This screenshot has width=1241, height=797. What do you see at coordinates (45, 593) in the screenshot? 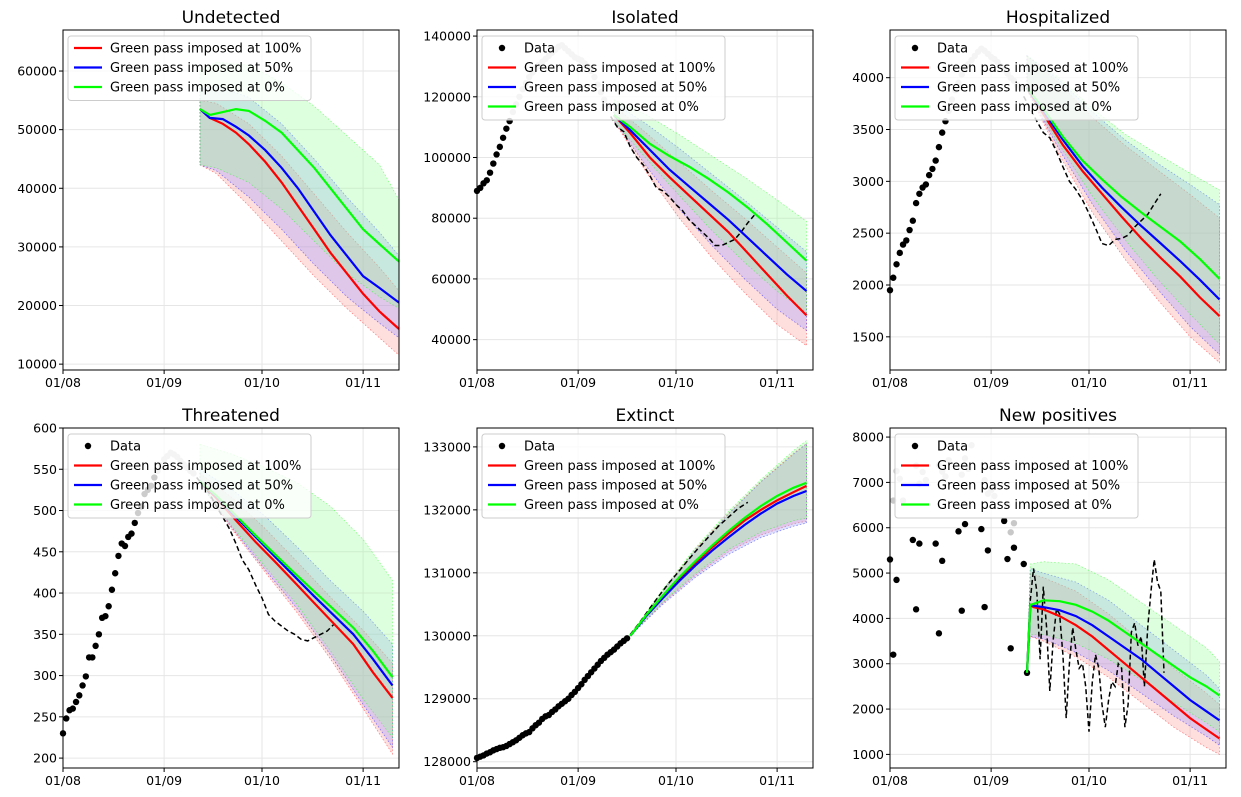
I see `y-tick-label: 400` at bounding box center [45, 593].